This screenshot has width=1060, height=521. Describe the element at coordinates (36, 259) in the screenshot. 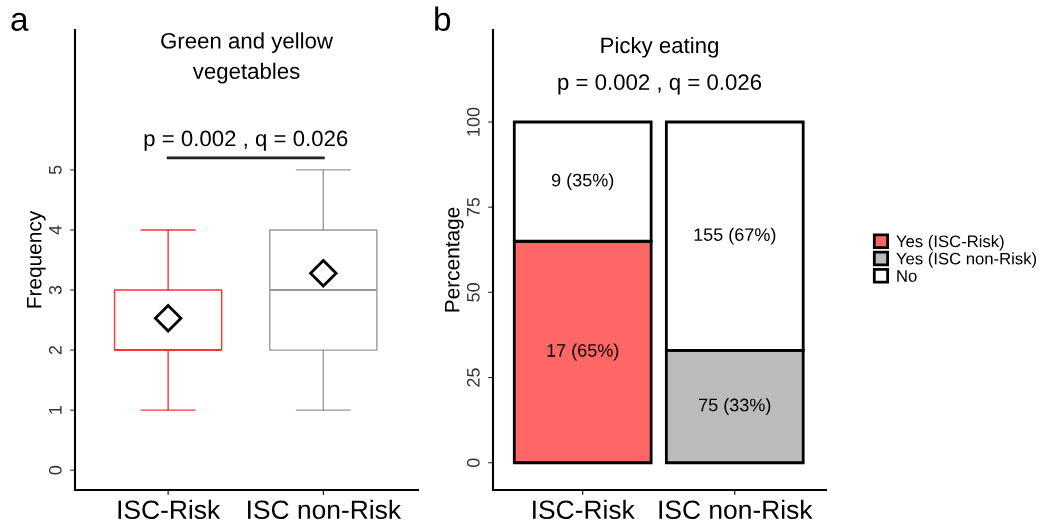

I see `y-axis-title: Frequency` at that location.